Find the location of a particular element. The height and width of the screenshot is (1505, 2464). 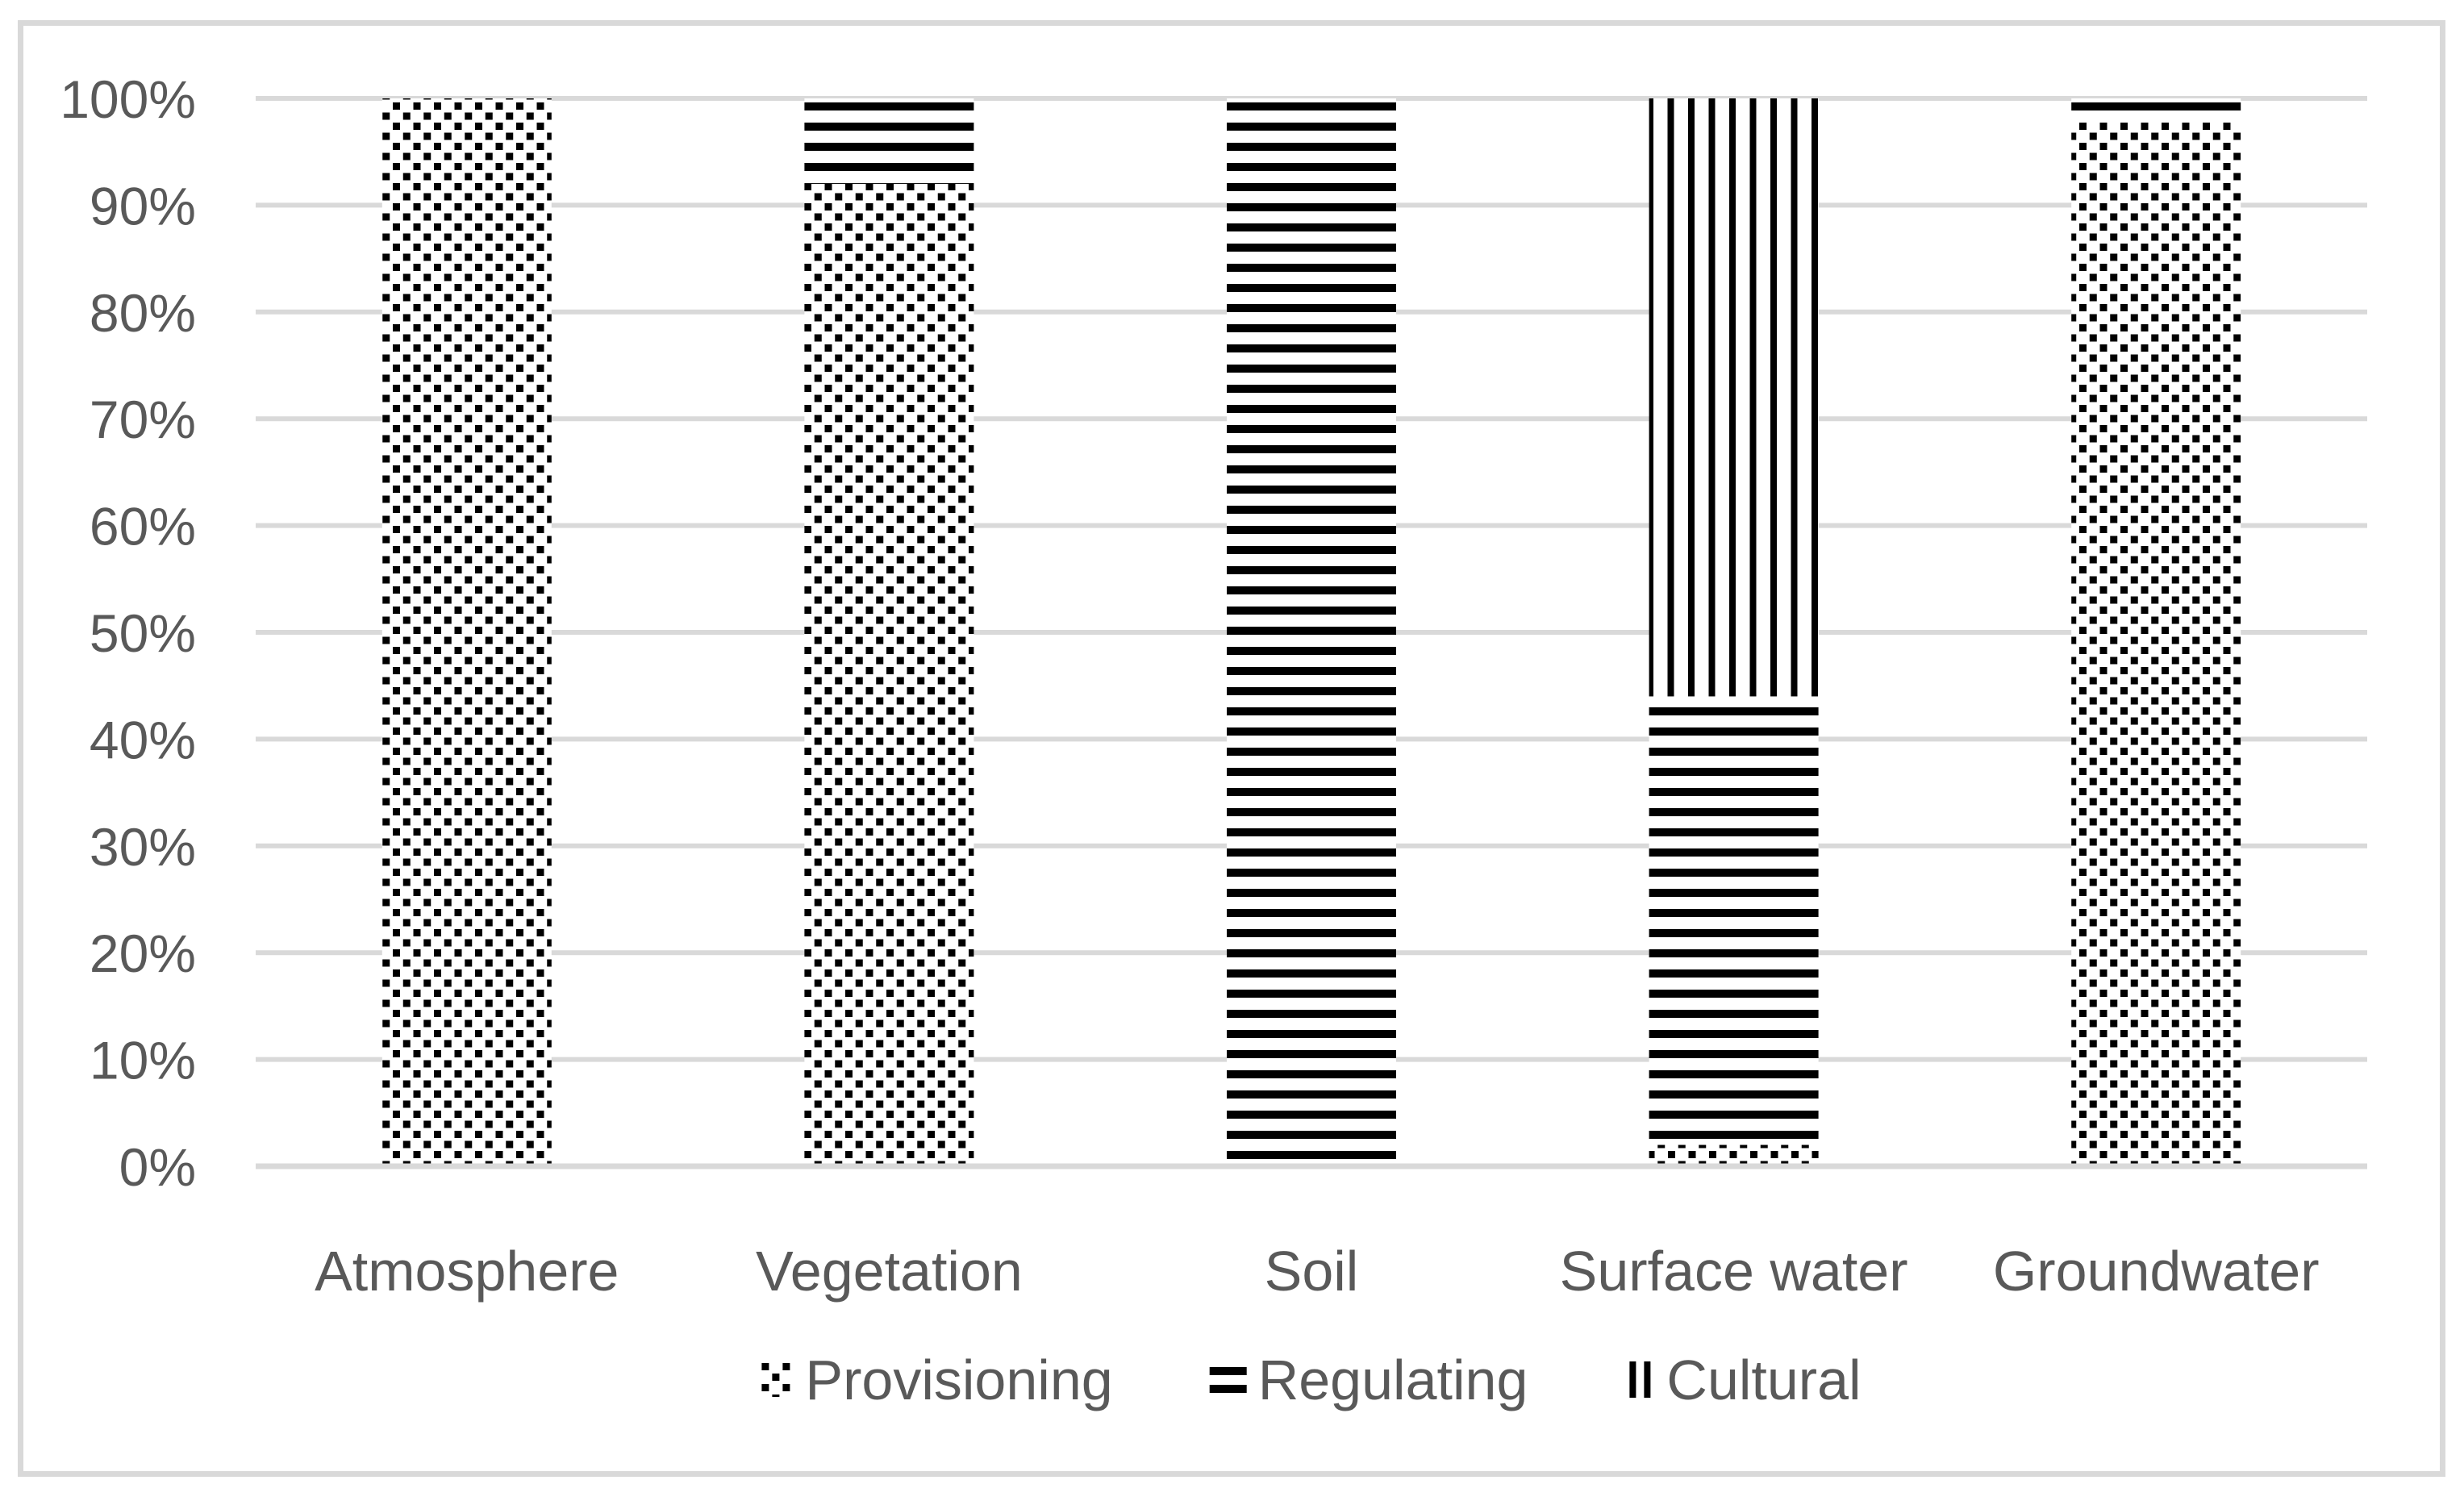

bar-segment-surface-water-cultural is located at coordinates (1734, 397).